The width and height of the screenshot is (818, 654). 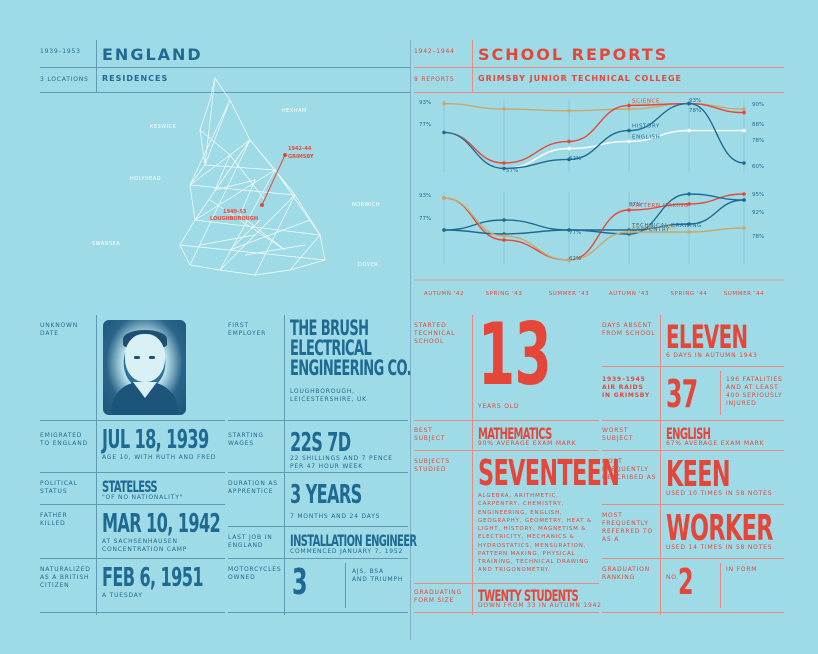 I want to click on map-label-swansea: SWANSEA, so click(x=106, y=244).